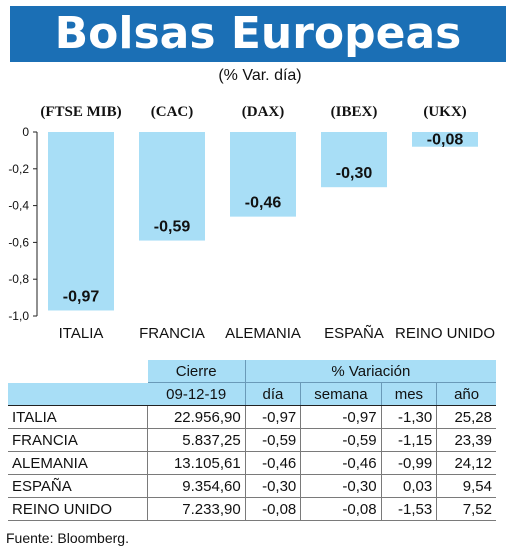 This screenshot has width=520, height=553. I want to click on data-label: -0,30, so click(354, 173).